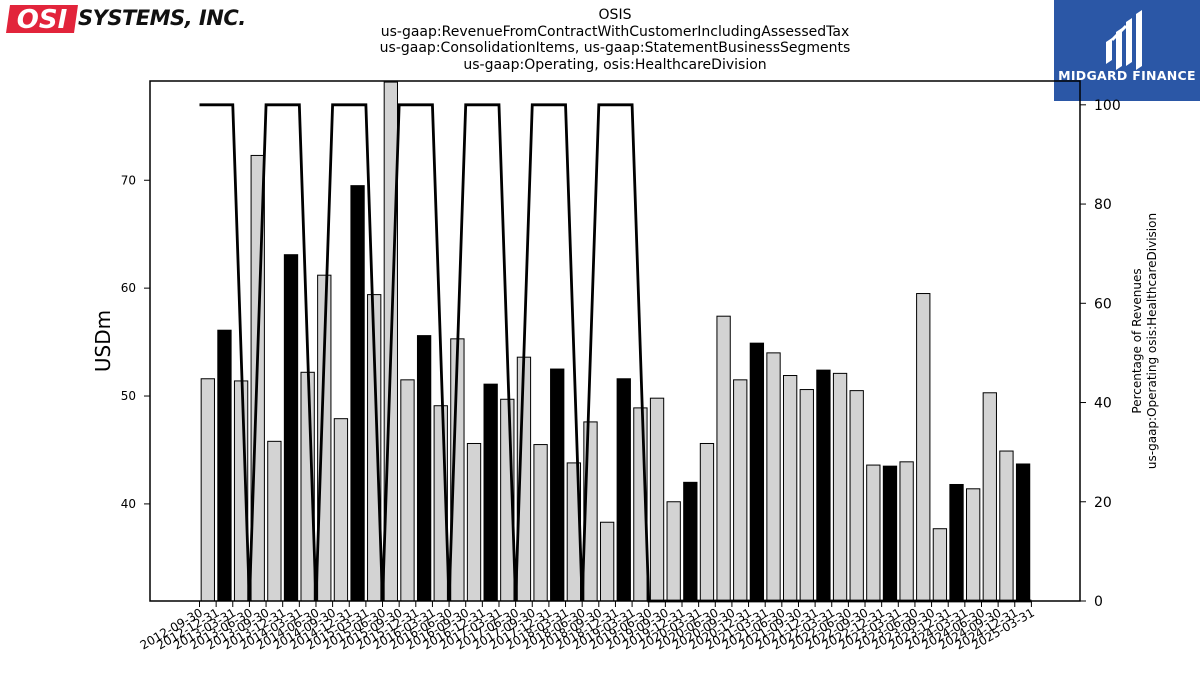 This screenshot has height=675, width=1200. What do you see at coordinates (1100, 354) in the screenshot?
I see `y-axis-right: 0 20 40 60 80 100` at bounding box center [1100, 354].